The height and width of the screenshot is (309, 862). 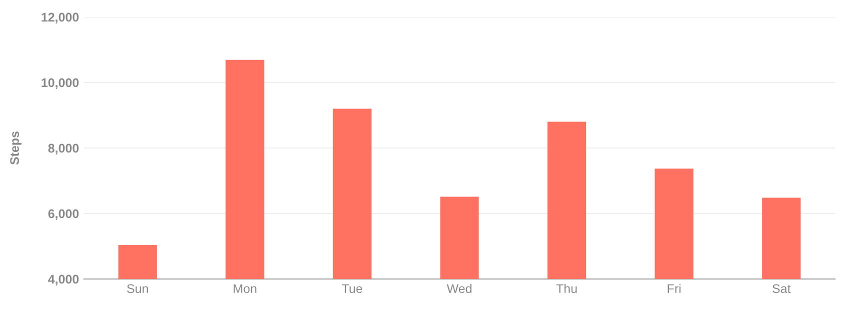 What do you see at coordinates (137, 289) in the screenshot?
I see `x-tick-label: Sun` at bounding box center [137, 289].